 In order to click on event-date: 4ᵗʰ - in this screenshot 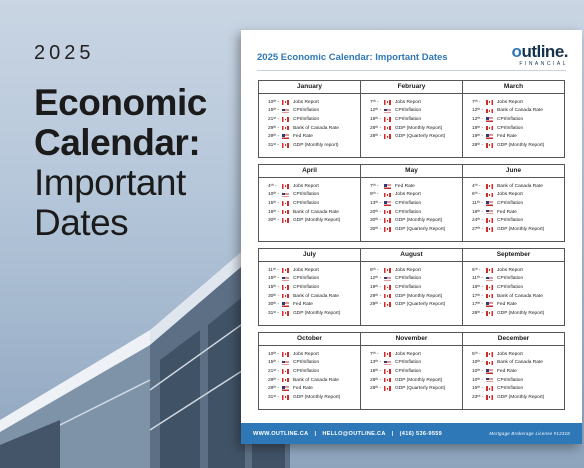, I will do `click(272, 186)`.